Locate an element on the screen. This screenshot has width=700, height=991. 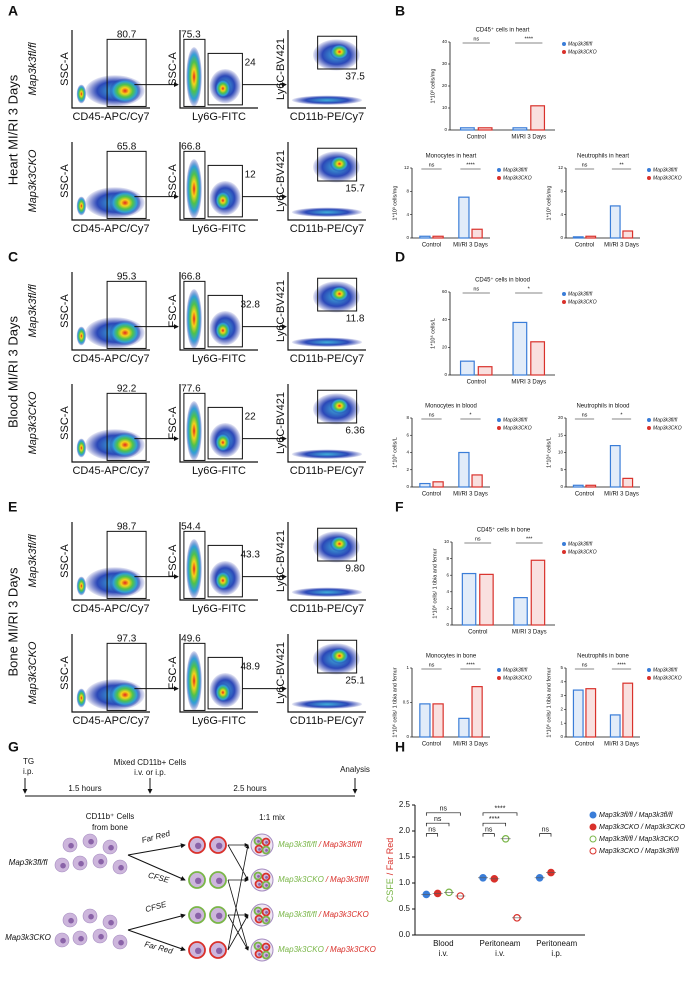
x-tick-label: Control is located at coordinates (477, 633).